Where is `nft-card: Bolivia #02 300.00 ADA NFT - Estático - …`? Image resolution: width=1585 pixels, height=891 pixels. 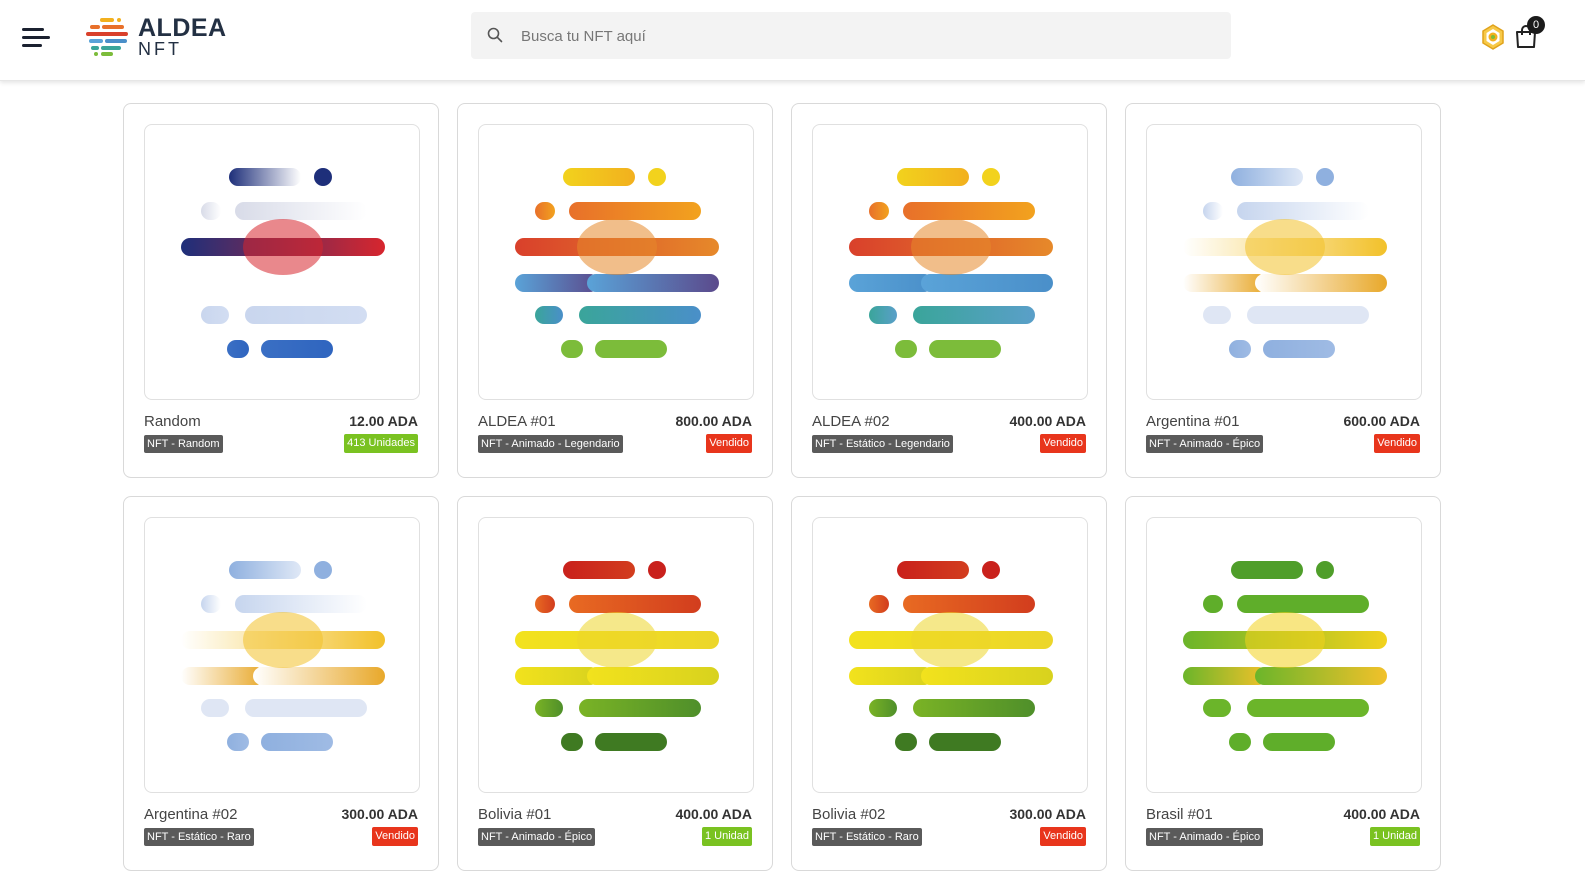 nft-card: Bolivia #02 300.00 ADA NFT - Estático - … is located at coordinates (949, 683).